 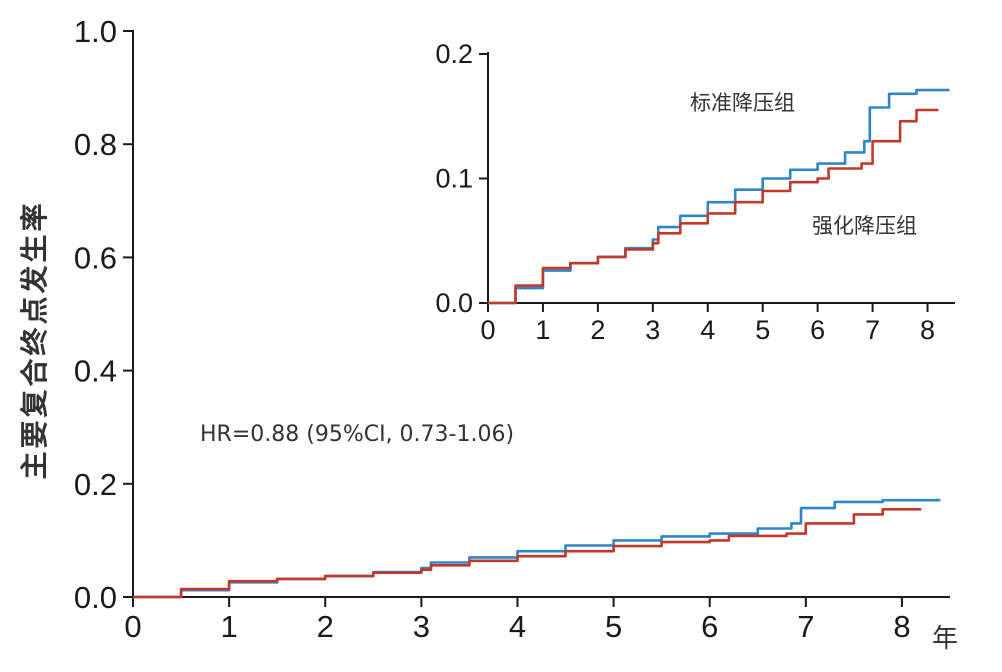 What do you see at coordinates (742, 103) in the screenshot?
I see `inset-label-standard: 标准降压组` at bounding box center [742, 103].